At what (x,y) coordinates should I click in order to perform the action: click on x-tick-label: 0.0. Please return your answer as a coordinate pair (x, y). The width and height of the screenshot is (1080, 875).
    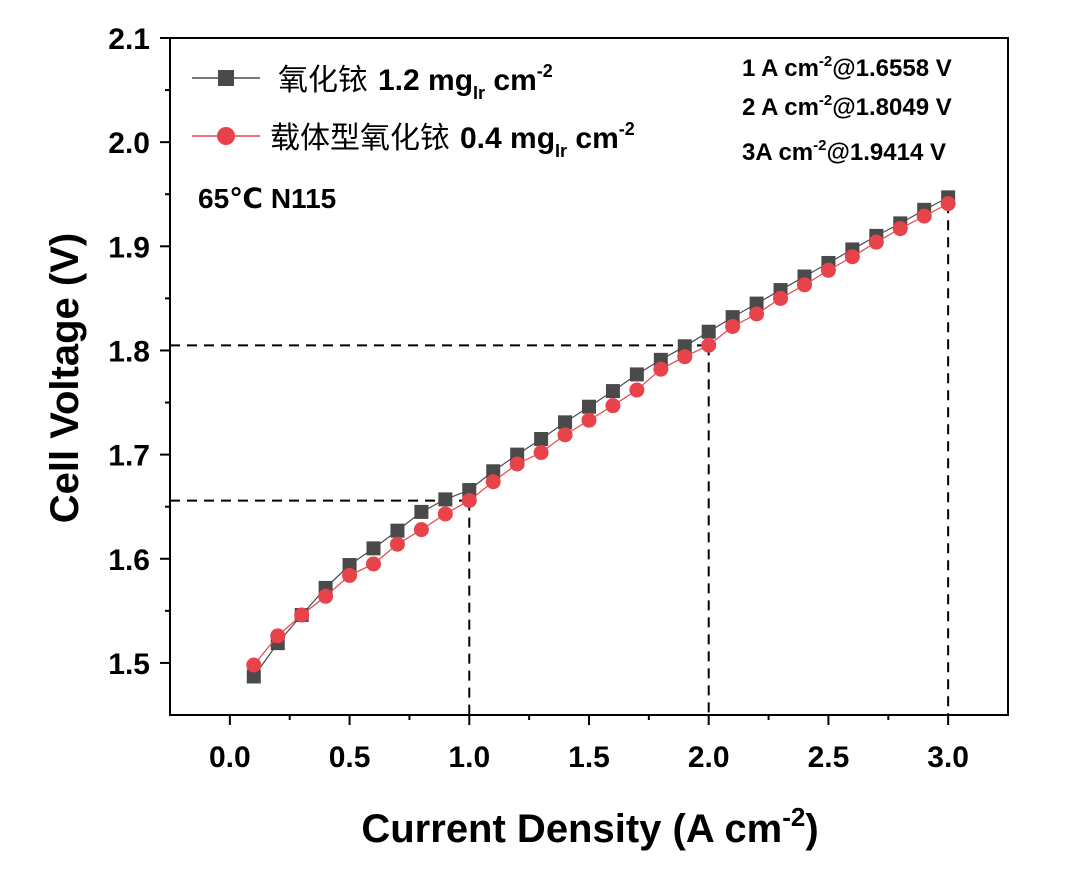
    Looking at the image, I should click on (230, 757).